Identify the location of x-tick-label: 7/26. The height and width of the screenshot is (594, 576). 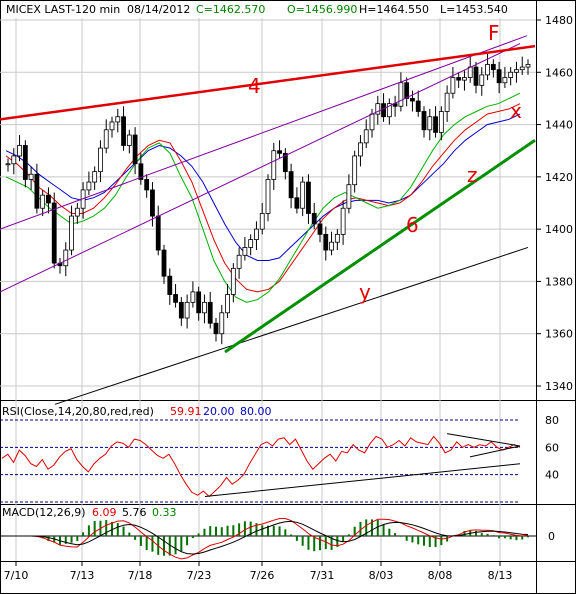
(262, 575).